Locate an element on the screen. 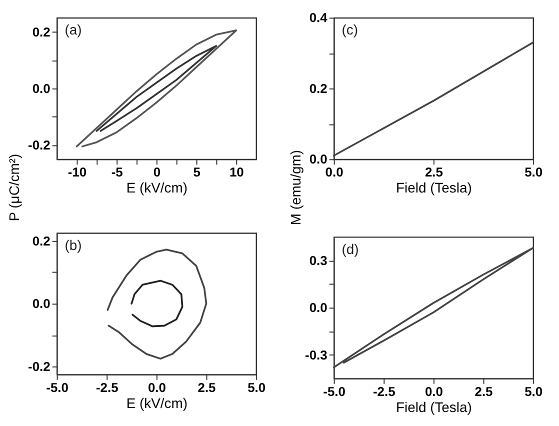  x-tick-label: -10 is located at coordinates (77, 172).